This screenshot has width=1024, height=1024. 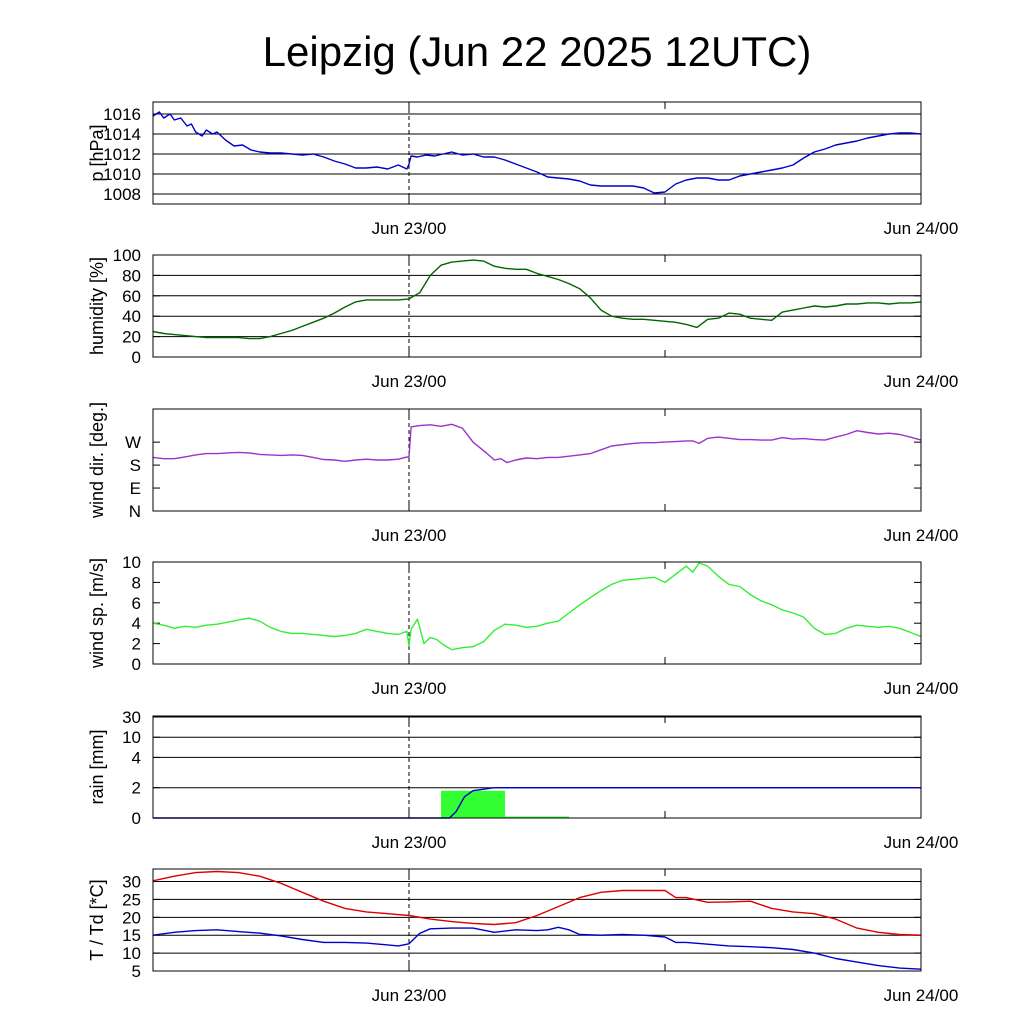 I want to click on y-tick-label: E, so click(x=135, y=488).